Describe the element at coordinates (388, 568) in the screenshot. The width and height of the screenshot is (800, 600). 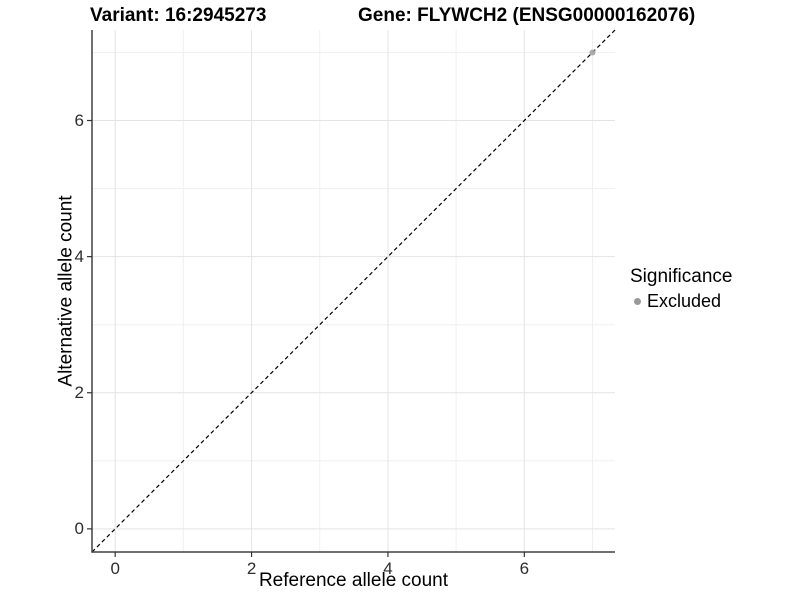
I see `x-tick-label: 4` at that location.